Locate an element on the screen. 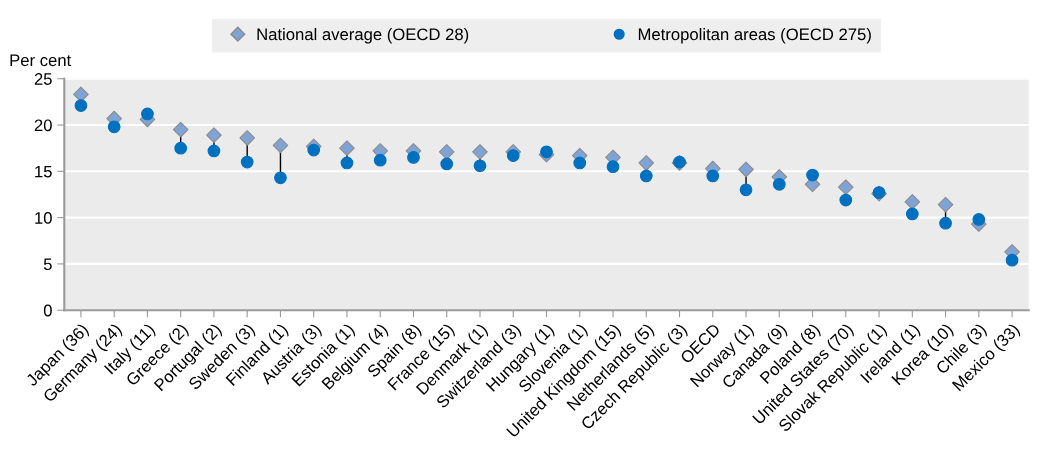  legend-label: Metropolitan areas (OECD 275) is located at coordinates (754, 35).